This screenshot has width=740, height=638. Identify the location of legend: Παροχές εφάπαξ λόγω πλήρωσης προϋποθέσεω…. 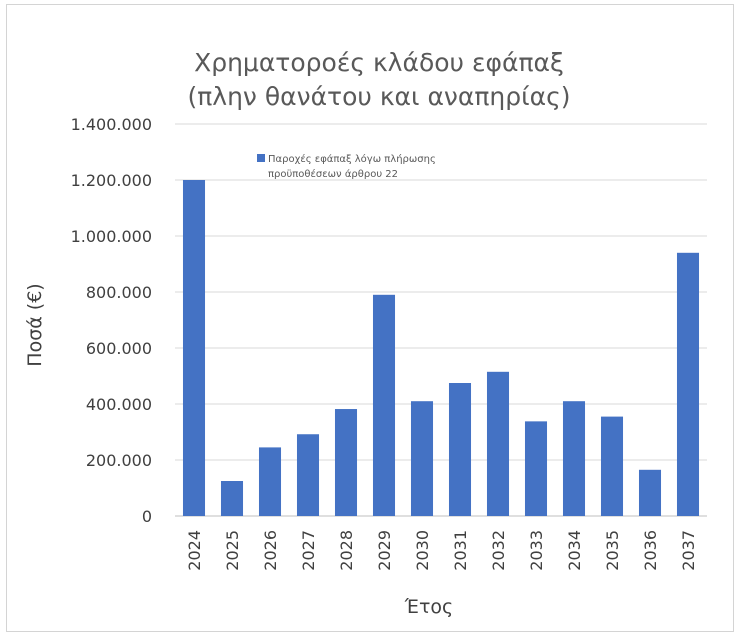
(346, 166).